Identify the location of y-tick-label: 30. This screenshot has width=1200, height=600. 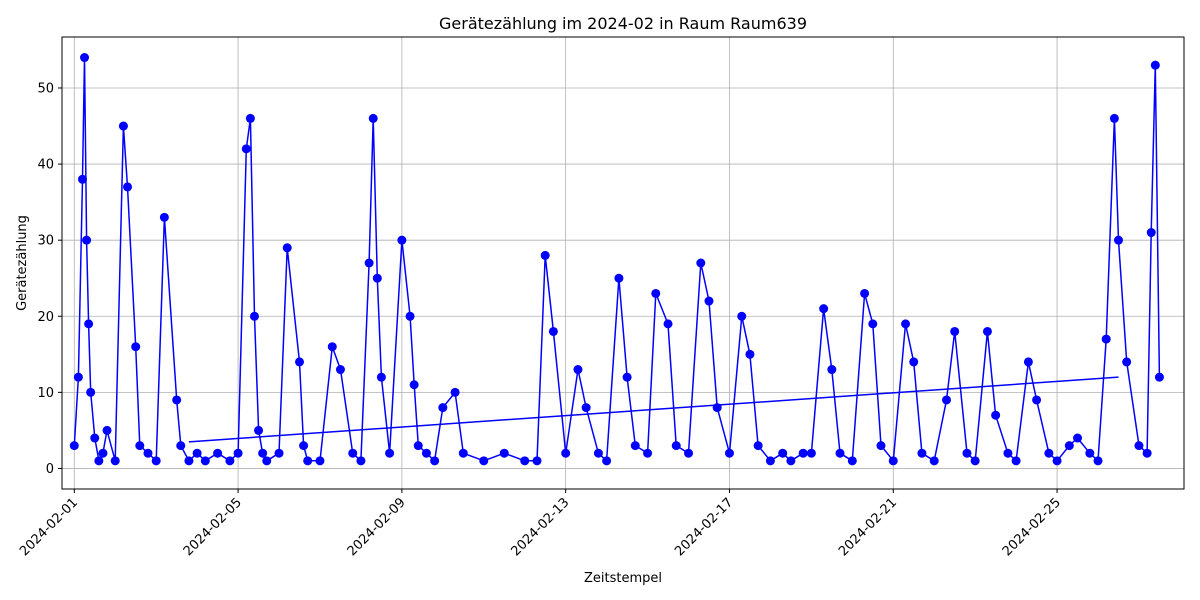
(45, 241).